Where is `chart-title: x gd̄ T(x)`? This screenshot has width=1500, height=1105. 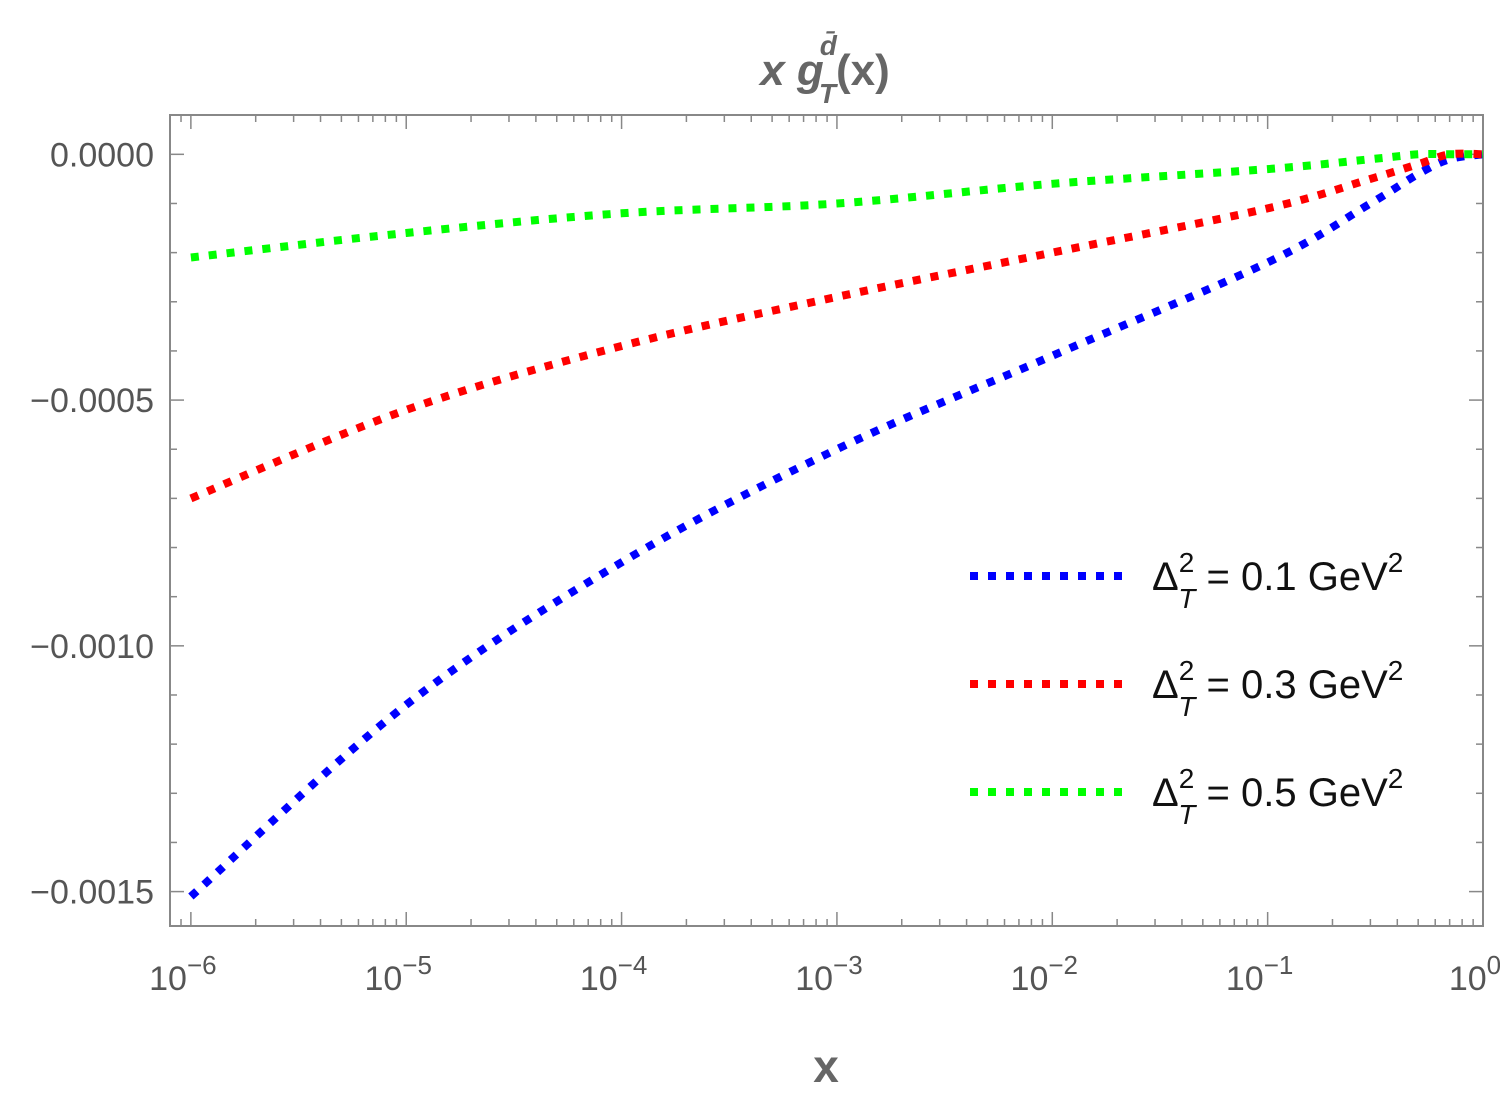
chart-title: x gd̄ T(x) is located at coordinates (824, 69).